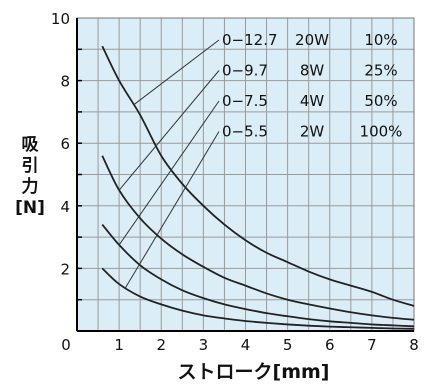 This screenshot has width=429, height=387. What do you see at coordinates (65, 269) in the screenshot?
I see `y-tick-label: 2` at bounding box center [65, 269].